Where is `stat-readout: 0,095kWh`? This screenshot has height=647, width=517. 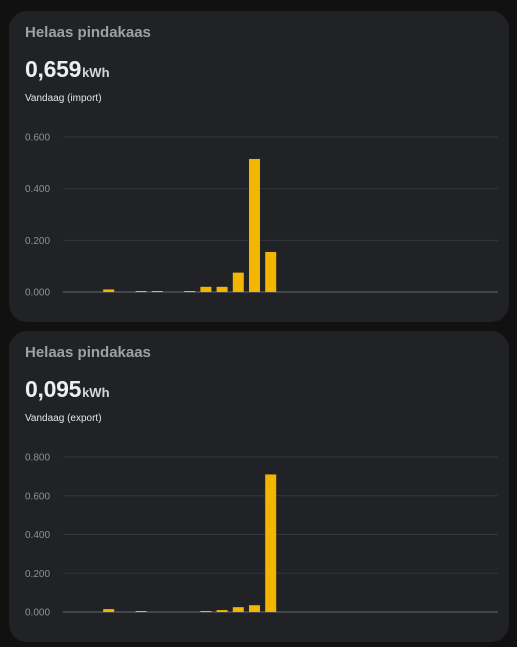
stat-readout: 0,095kWh is located at coordinates (67, 389).